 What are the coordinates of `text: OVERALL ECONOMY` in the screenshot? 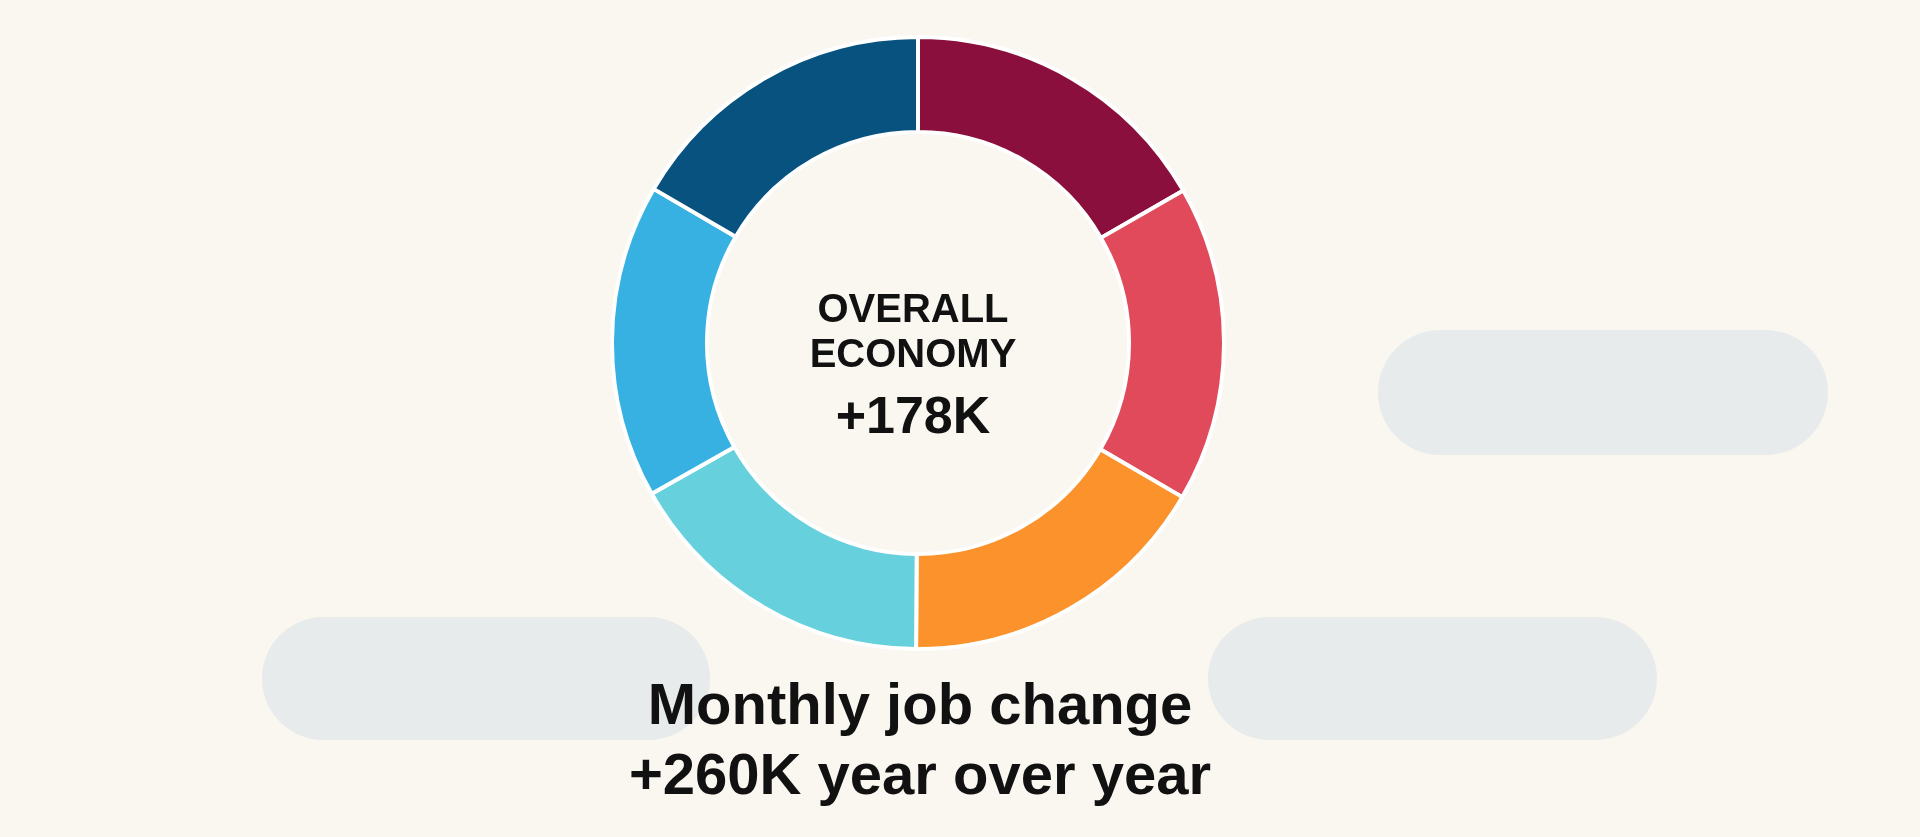 It's located at (913, 331).